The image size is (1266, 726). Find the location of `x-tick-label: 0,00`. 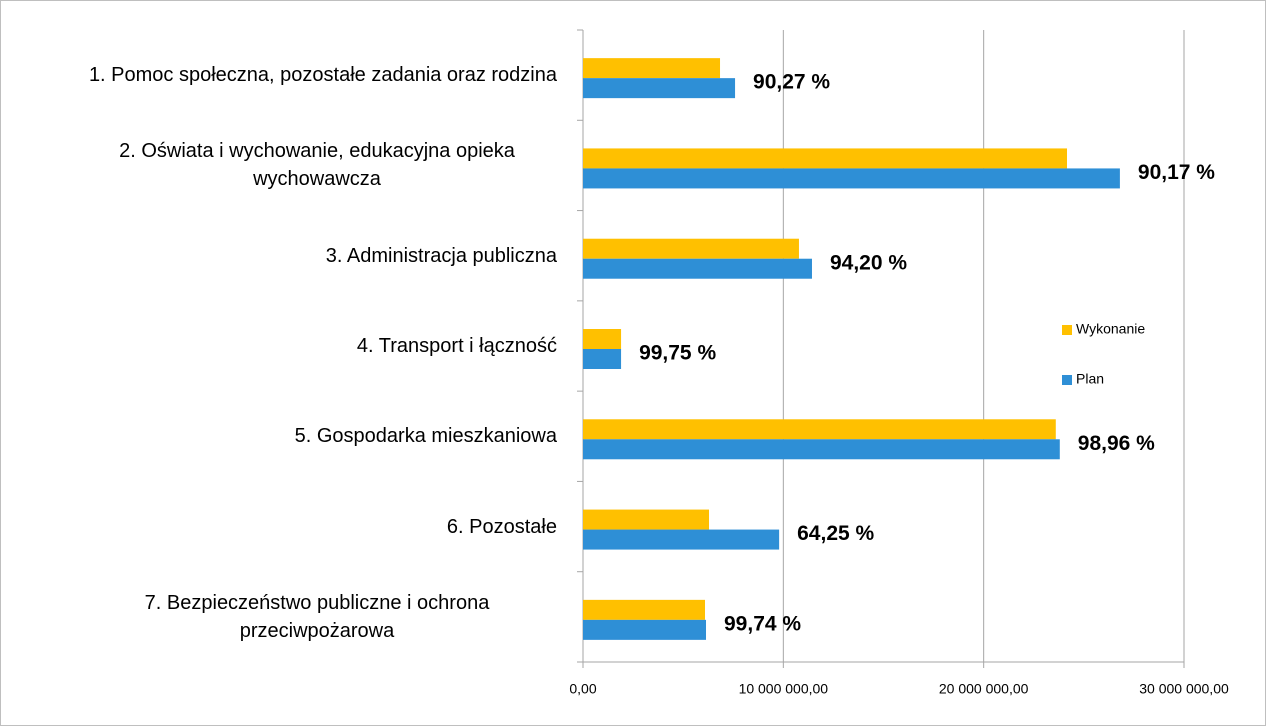

x-tick-label: 0,00 is located at coordinates (582, 689).